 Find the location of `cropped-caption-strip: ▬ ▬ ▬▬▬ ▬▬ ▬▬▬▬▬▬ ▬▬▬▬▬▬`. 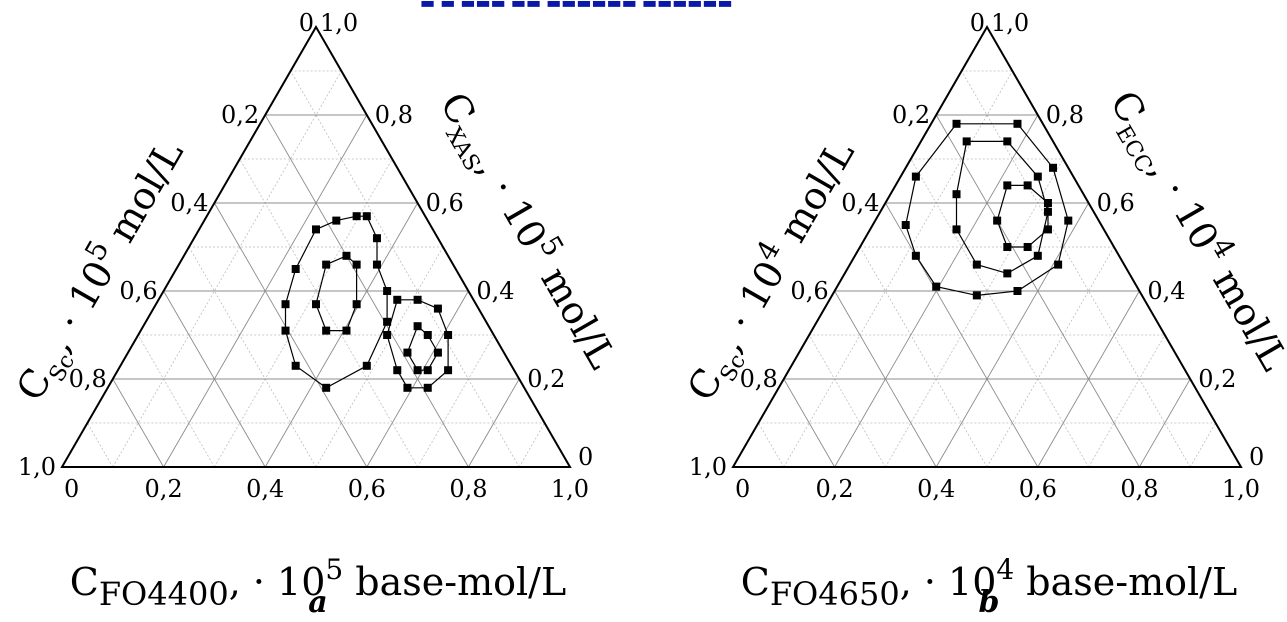

cropped-caption-strip: ▬ ▬ ▬▬▬ ▬▬ ▬▬▬▬▬▬ ▬▬▬▬▬▬ is located at coordinates (576, 6).